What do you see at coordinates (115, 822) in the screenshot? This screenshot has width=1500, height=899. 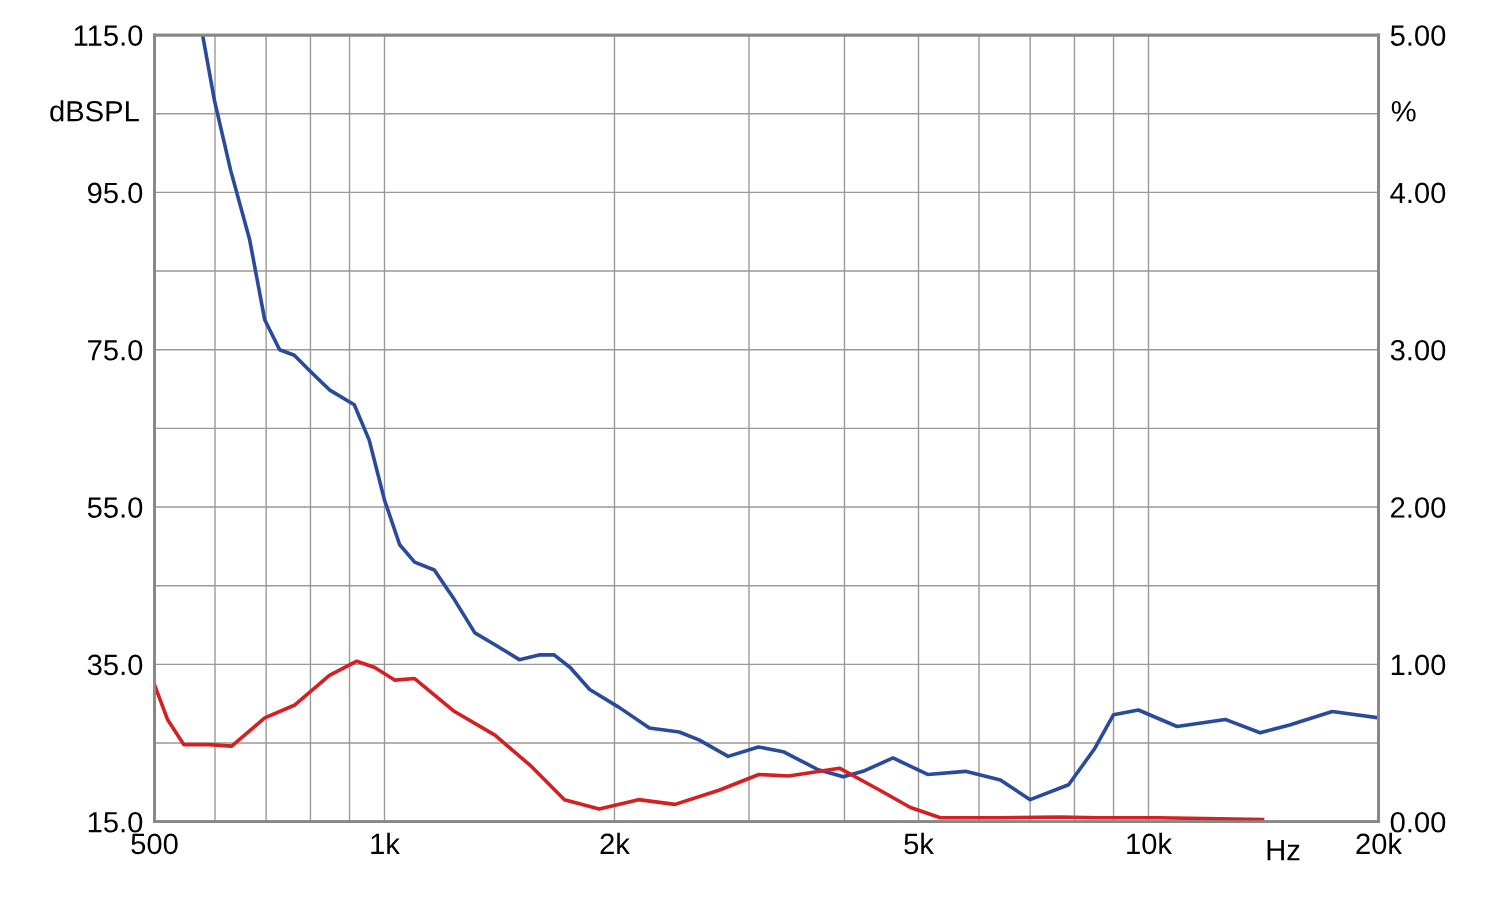 I see `y-tick-label: 15.0` at bounding box center [115, 822].